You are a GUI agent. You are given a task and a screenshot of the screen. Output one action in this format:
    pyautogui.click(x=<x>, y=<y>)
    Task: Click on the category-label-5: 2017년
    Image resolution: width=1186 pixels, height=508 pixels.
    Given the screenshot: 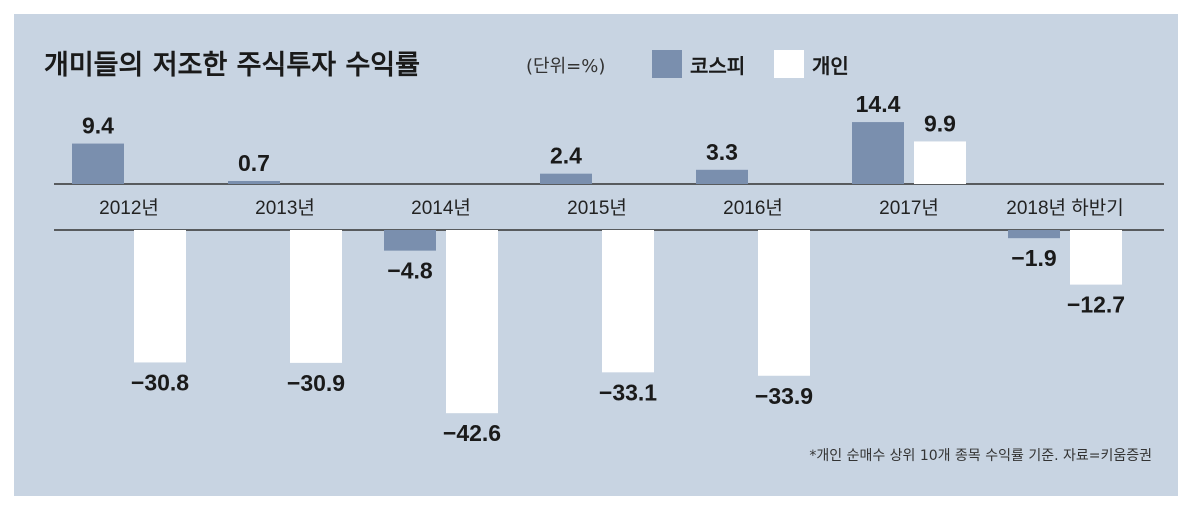 What is the action you would take?
    pyautogui.click(x=909, y=208)
    